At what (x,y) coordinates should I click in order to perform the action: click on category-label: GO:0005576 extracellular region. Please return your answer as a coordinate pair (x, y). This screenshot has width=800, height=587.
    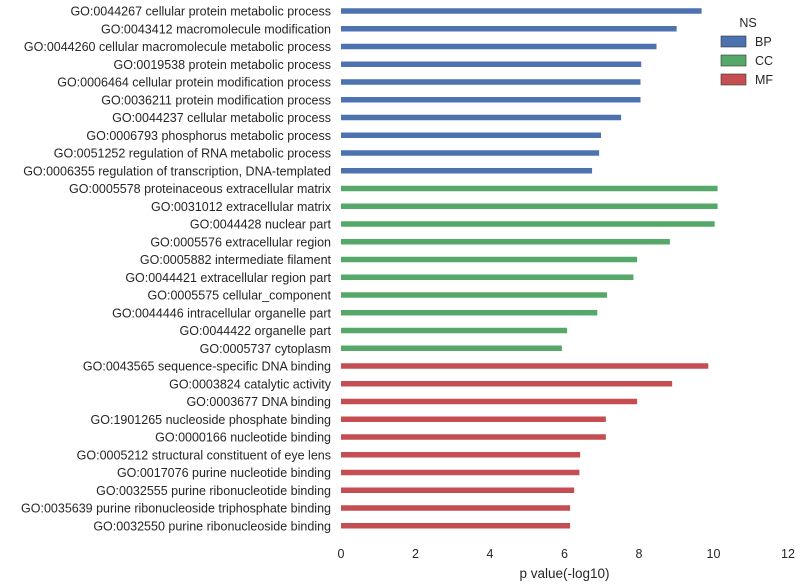
    Looking at the image, I should click on (240, 242).